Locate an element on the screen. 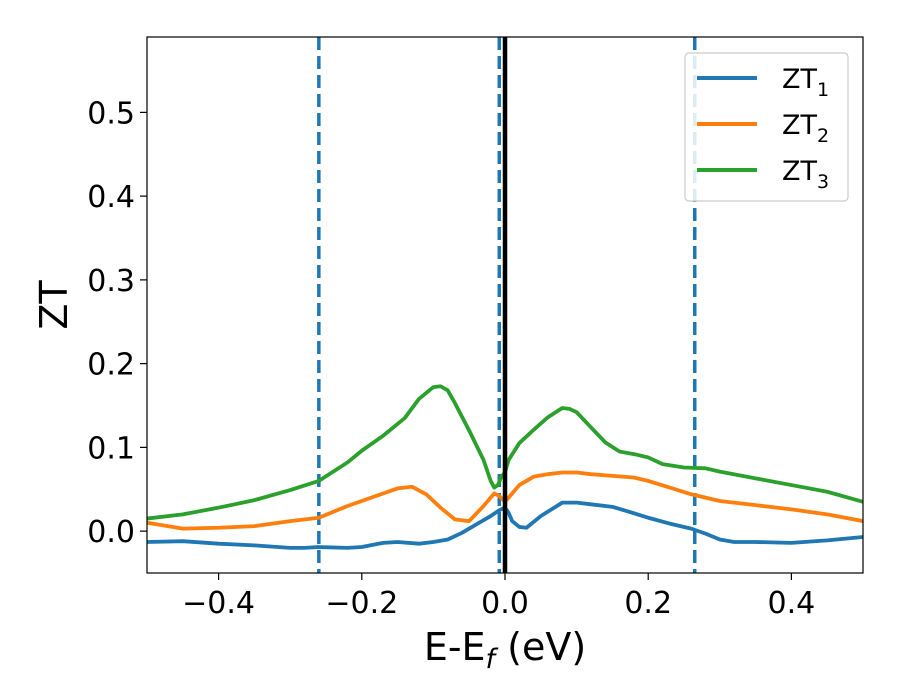 Image resolution: width=900 pixels, height=700 pixels. legend-label-zt3: ZT3 is located at coordinates (805, 174).